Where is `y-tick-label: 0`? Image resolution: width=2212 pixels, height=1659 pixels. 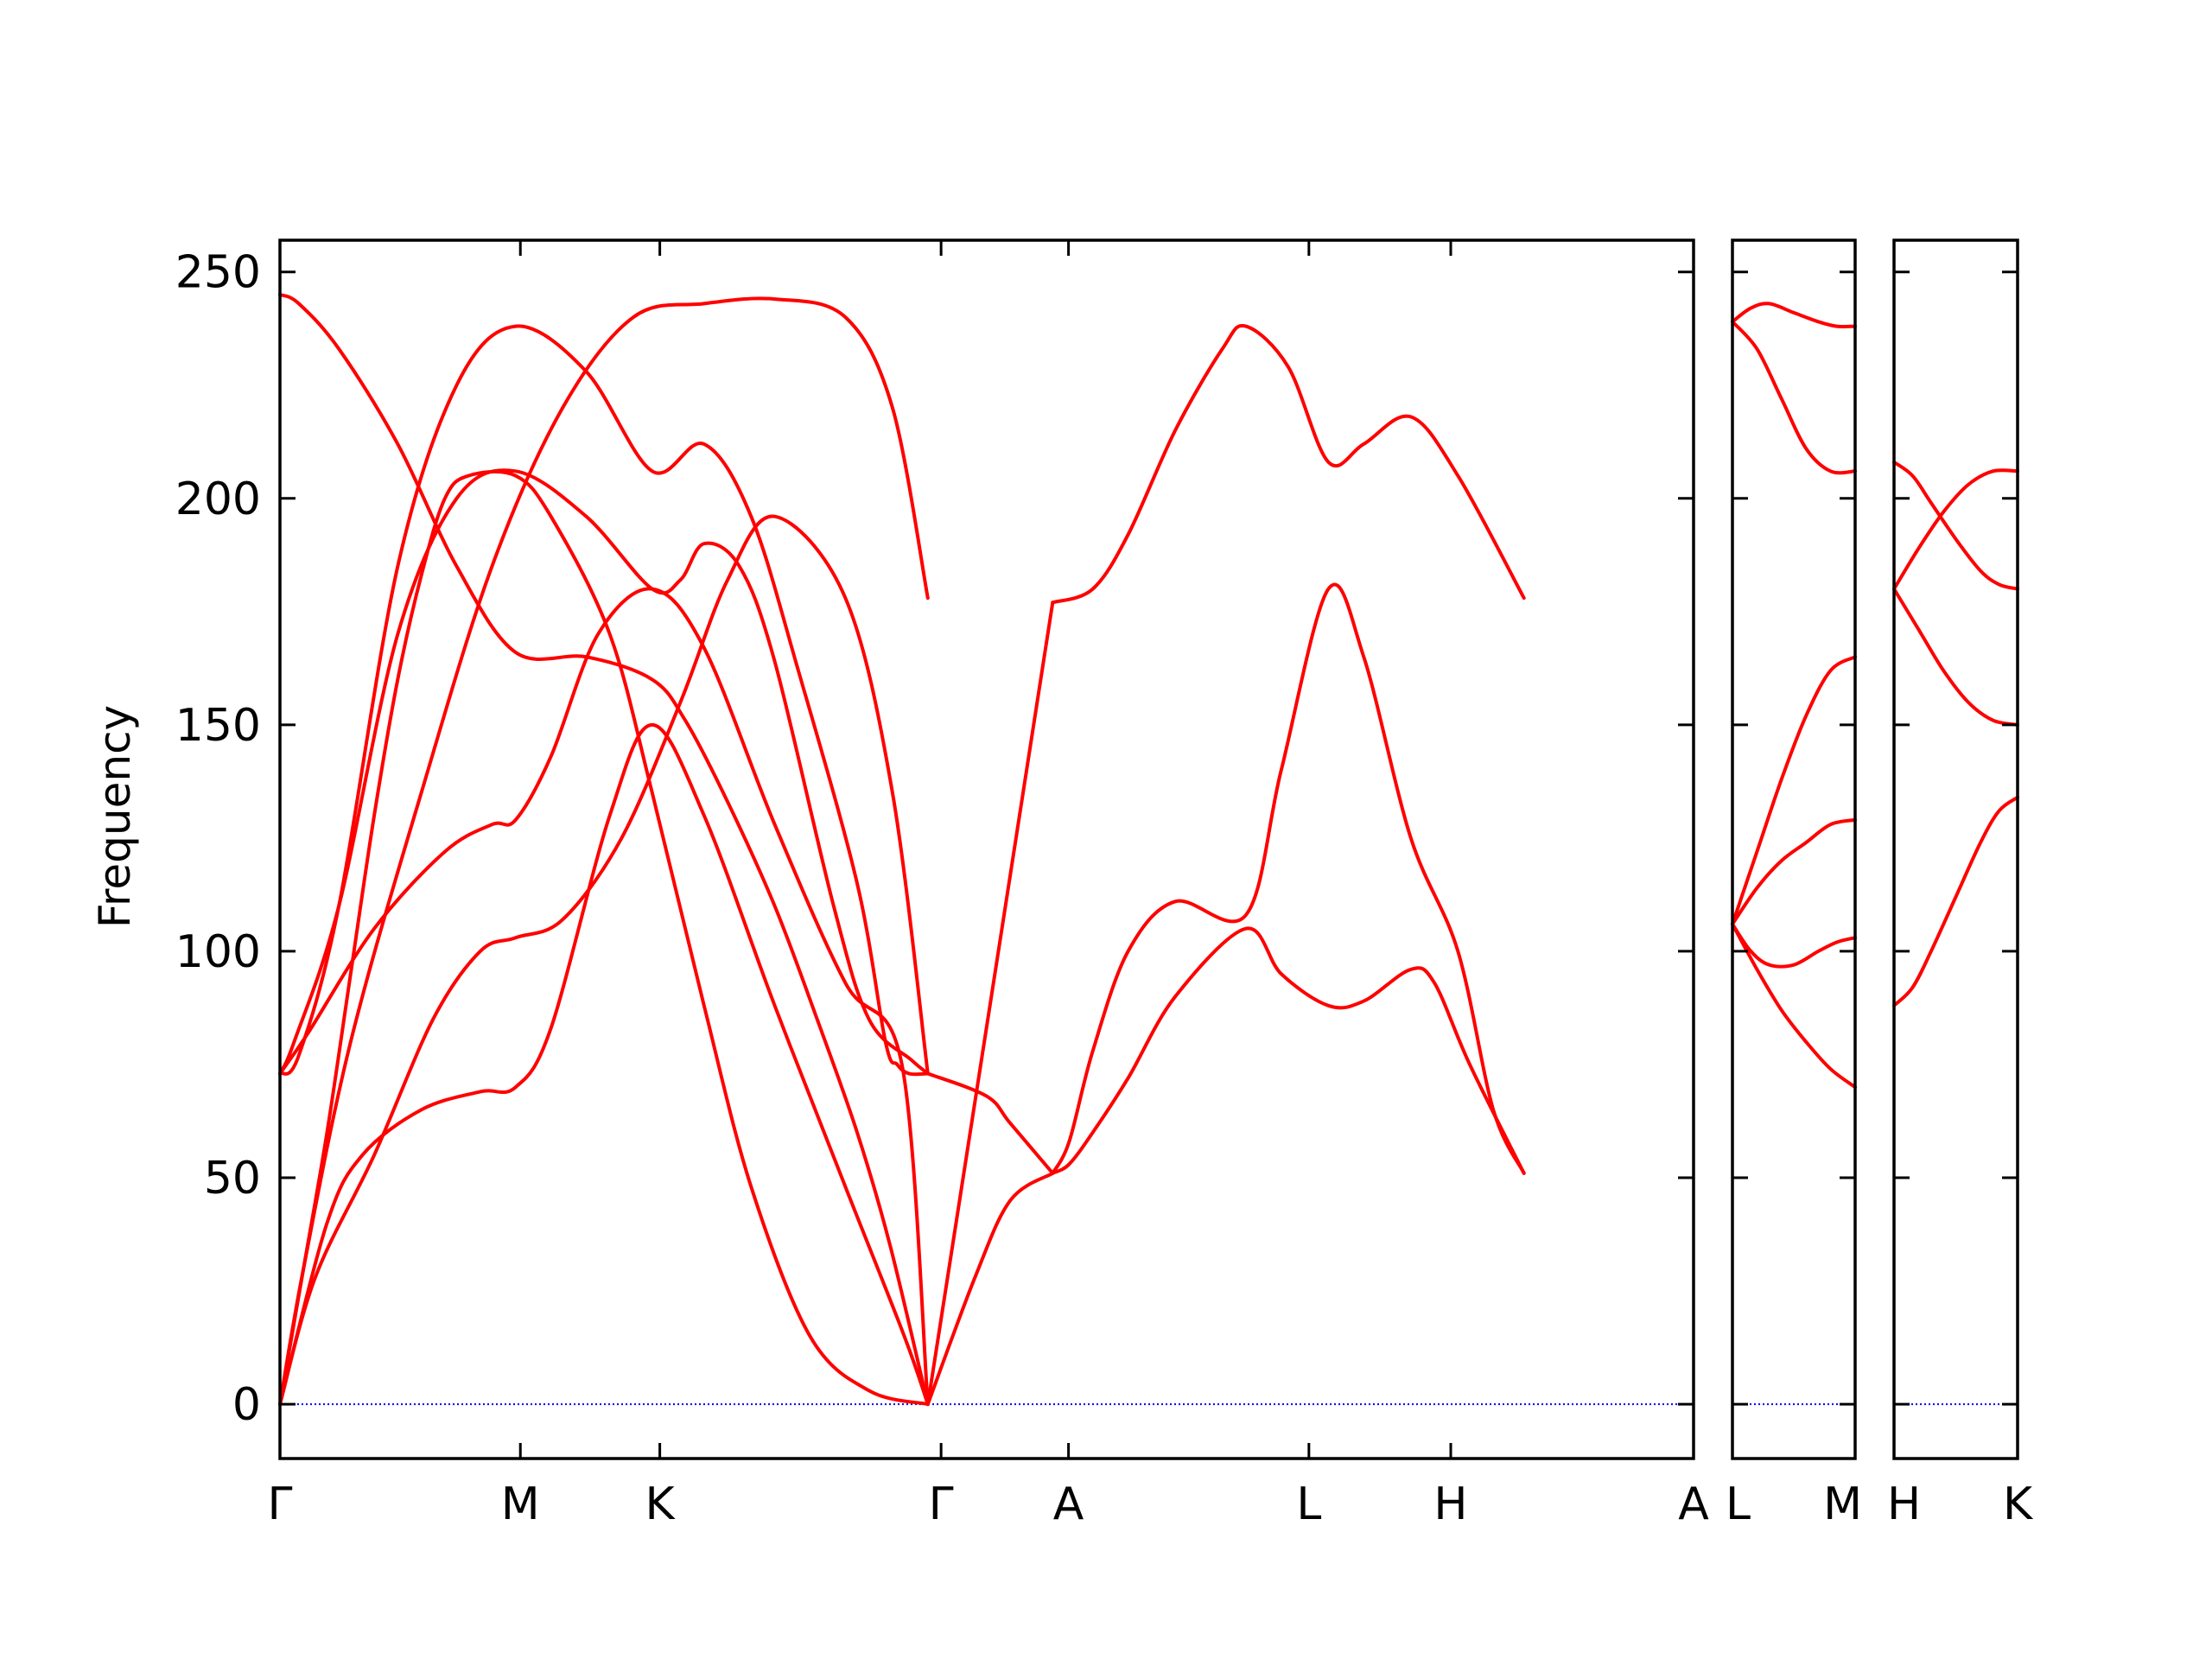 y-tick-label: 0 is located at coordinates (246, 1405).